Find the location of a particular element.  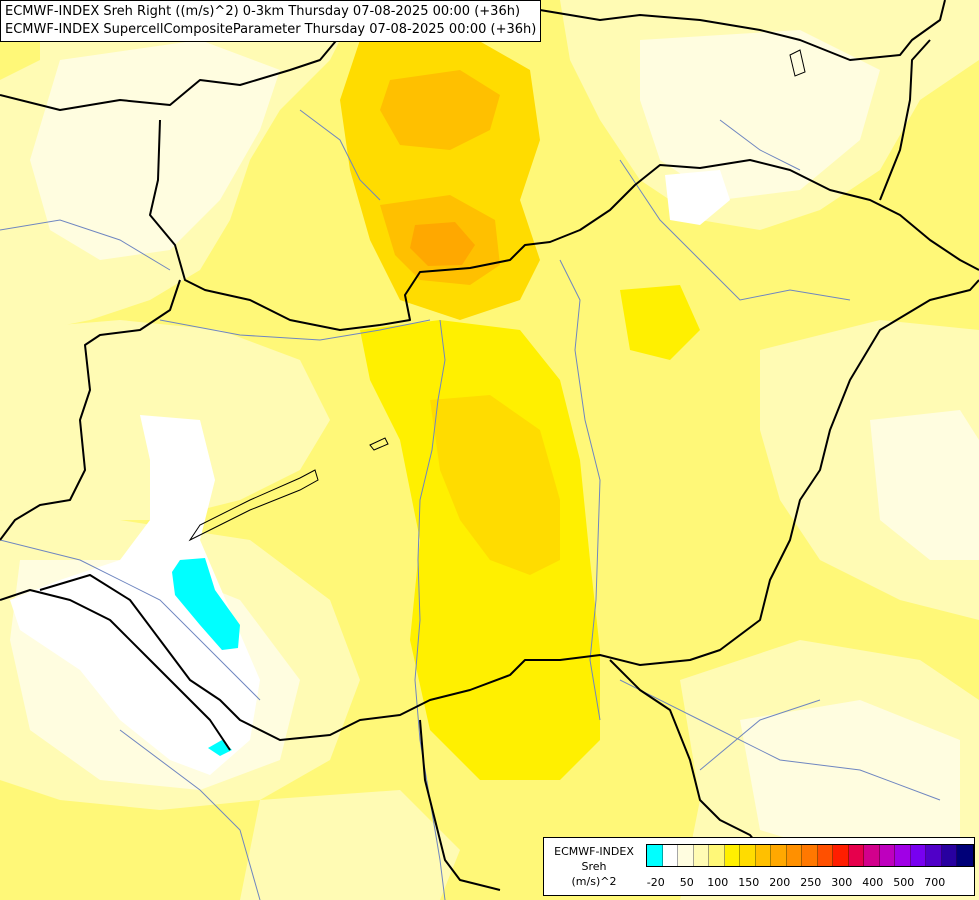

legend-tick-label: 150 is located at coordinates (749, 882).